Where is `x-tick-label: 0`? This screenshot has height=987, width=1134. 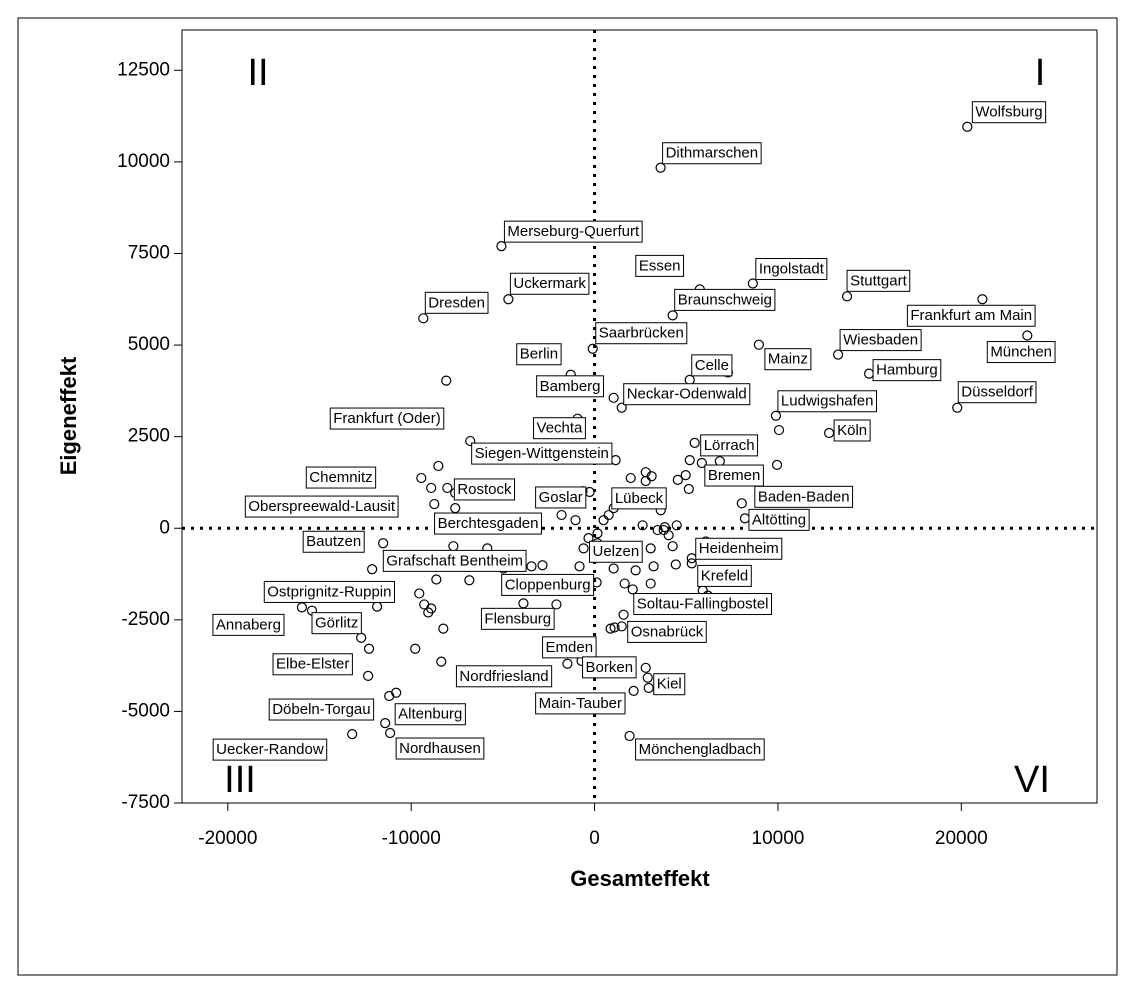
x-tick-label: 0 is located at coordinates (594, 838).